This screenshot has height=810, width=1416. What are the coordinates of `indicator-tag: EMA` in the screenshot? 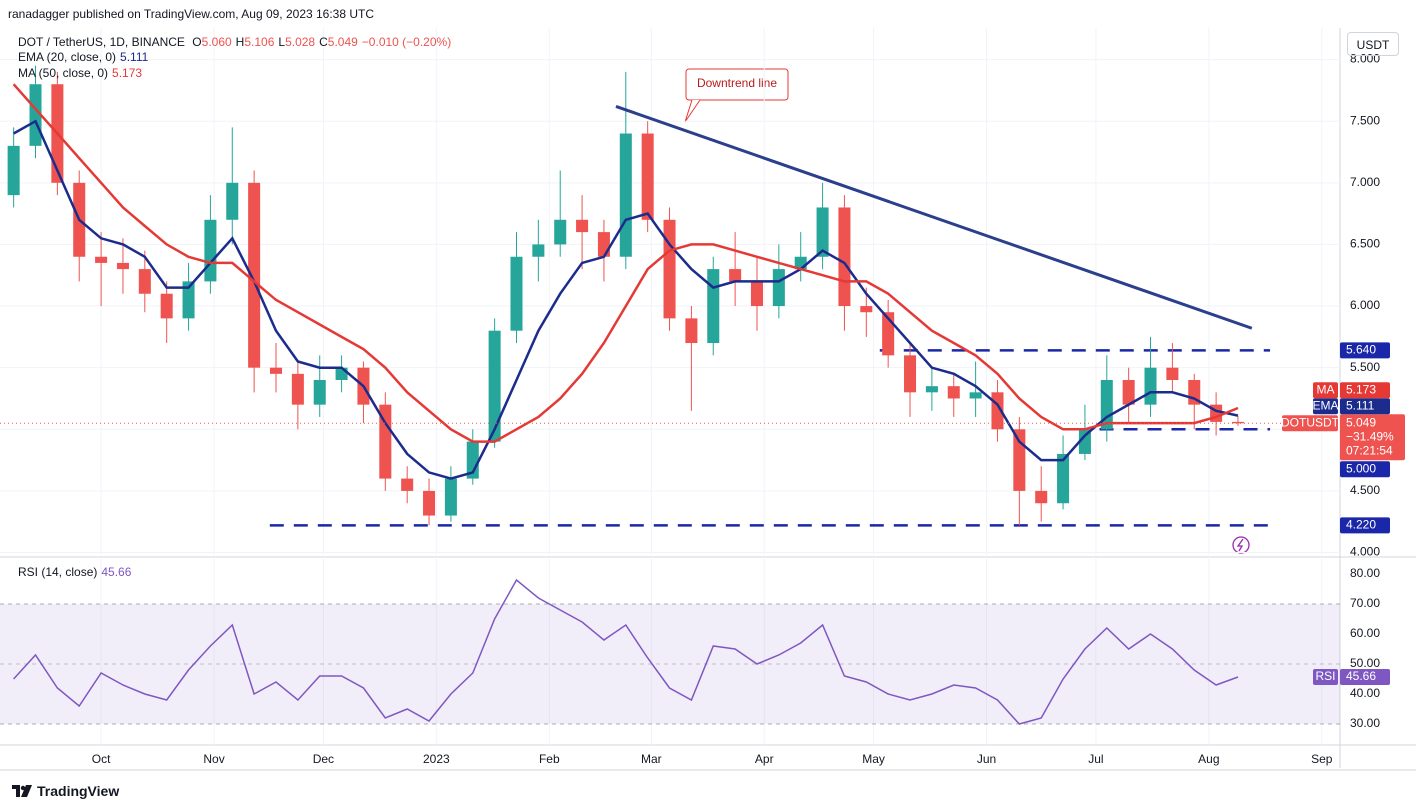 It's located at (1325, 405).